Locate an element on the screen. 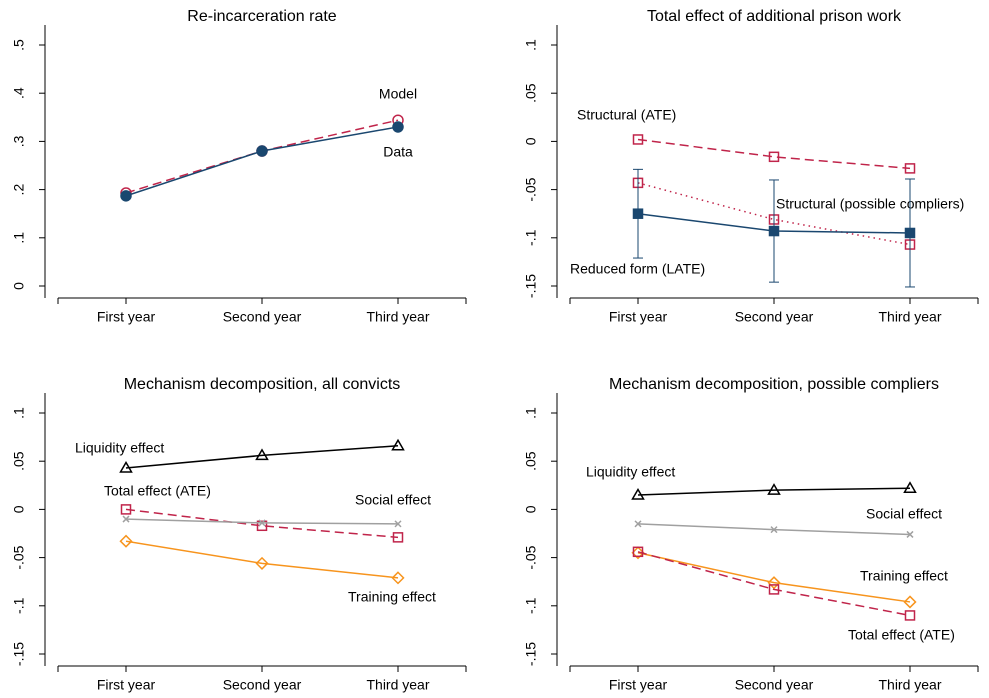 The width and height of the screenshot is (989, 698). series-label: Structural (possible compliers) is located at coordinates (870, 204).